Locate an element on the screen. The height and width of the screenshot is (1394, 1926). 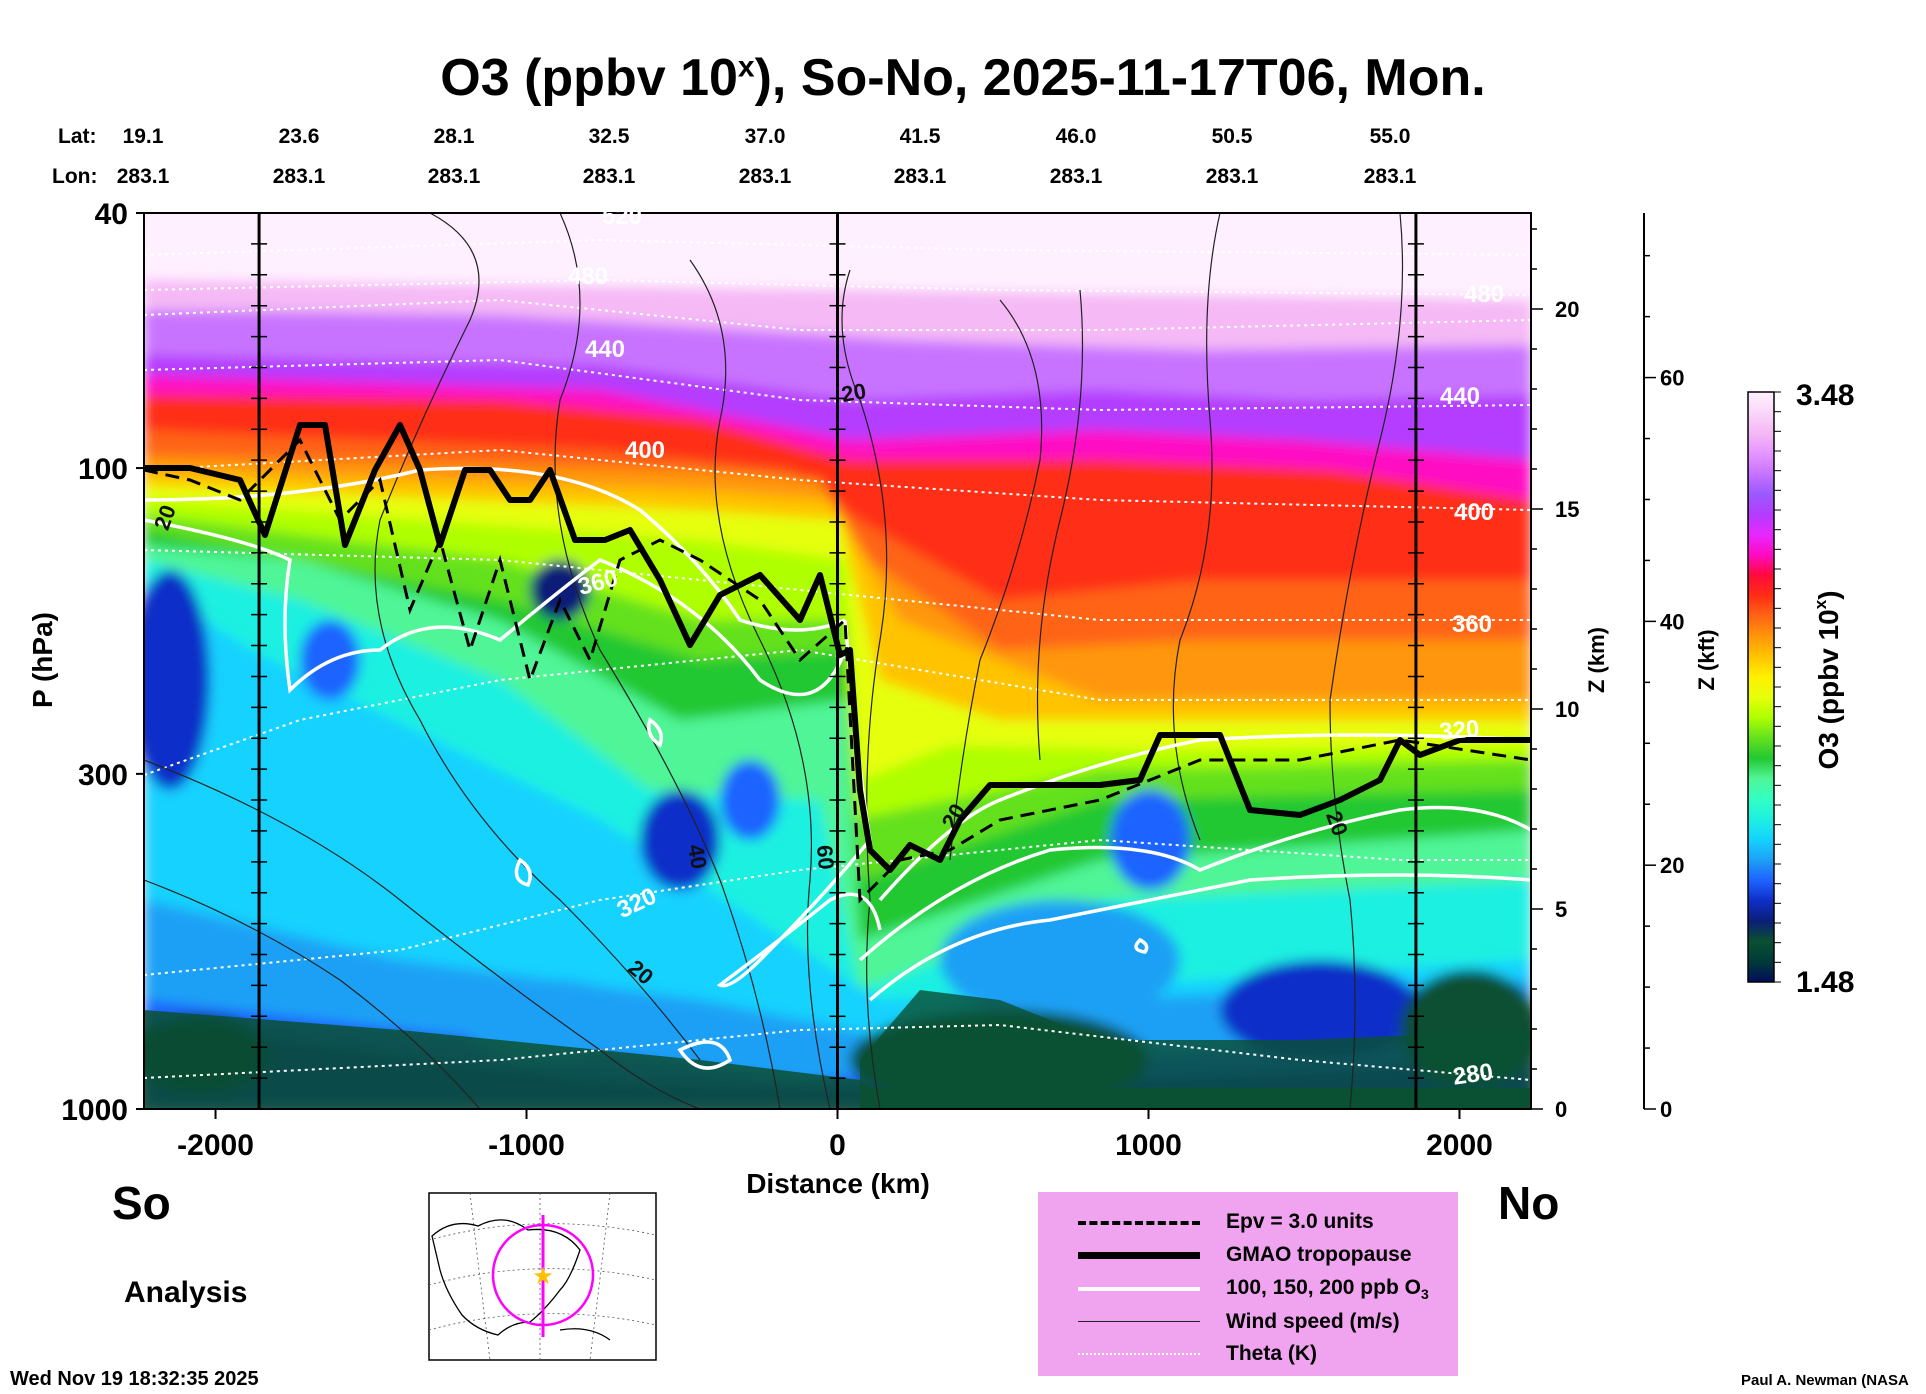
z-km-tick-label: 0 is located at coordinates (1561, 1109).